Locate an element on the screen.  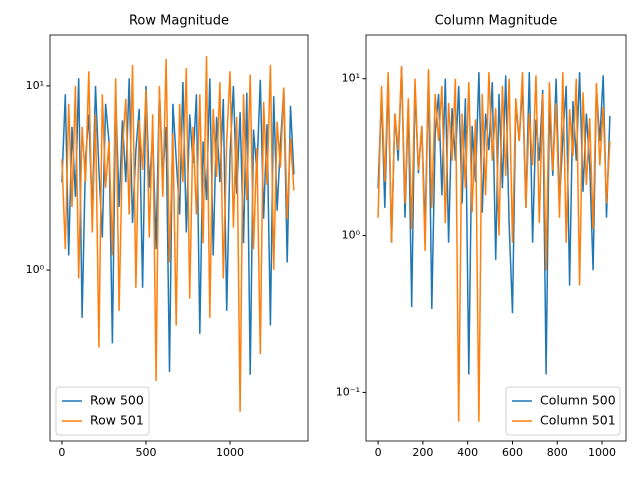
legend-label: Row 501 is located at coordinates (117, 420).